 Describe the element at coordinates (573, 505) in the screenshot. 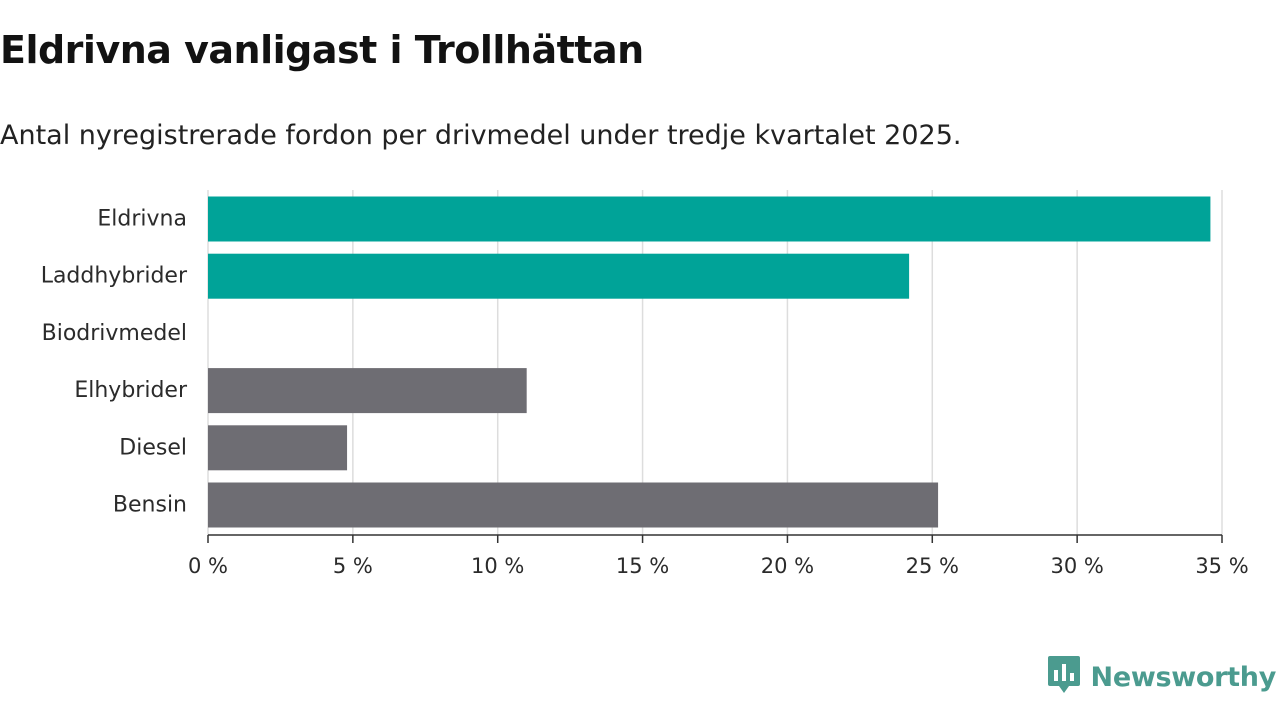

I see `bar-bensin` at that location.